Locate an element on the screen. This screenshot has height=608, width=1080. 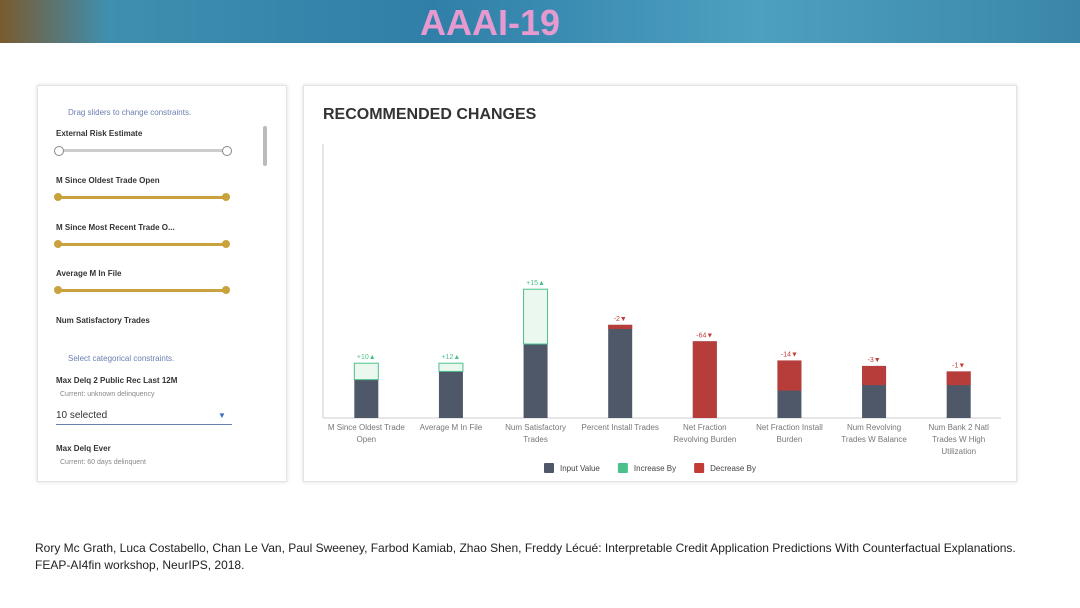
chart-title: RECOMMENDED CHANGES is located at coordinates (430, 114).